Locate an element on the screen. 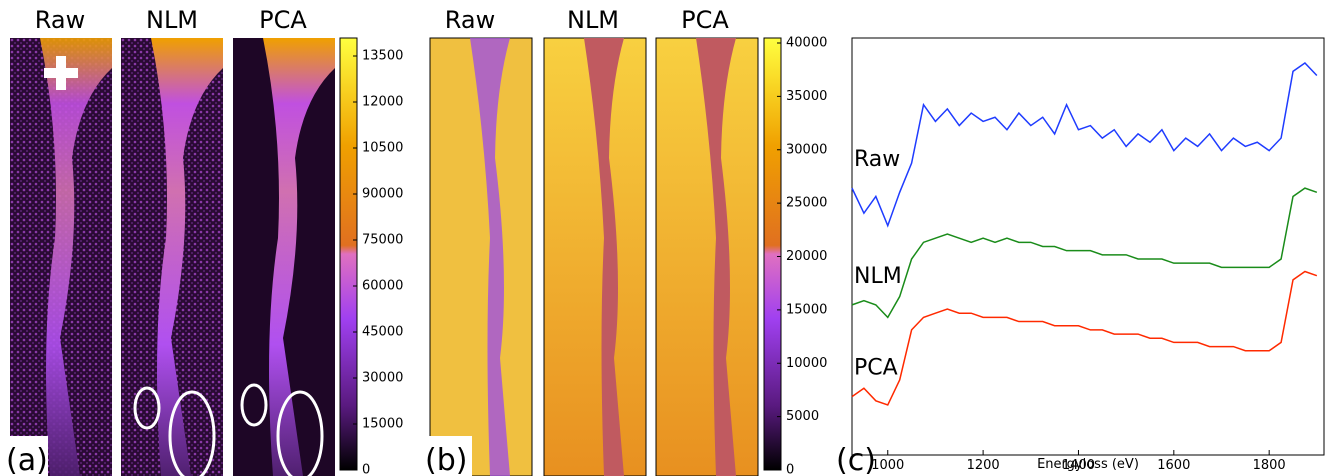  colorbar-label: 5000 is located at coordinates (802, 416).